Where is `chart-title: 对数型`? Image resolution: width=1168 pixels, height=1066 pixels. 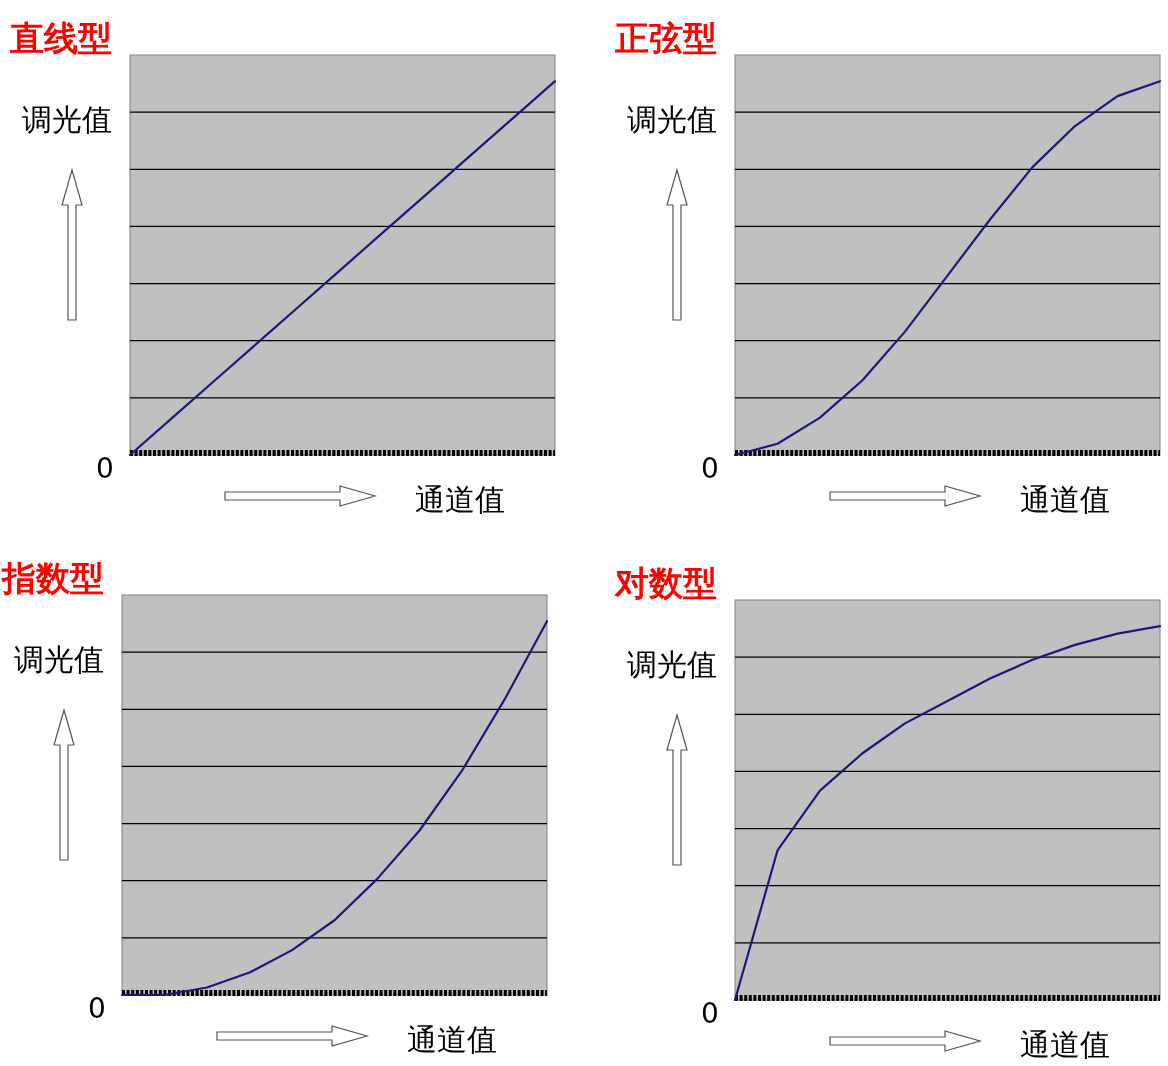 chart-title: 对数型 is located at coordinates (665, 583).